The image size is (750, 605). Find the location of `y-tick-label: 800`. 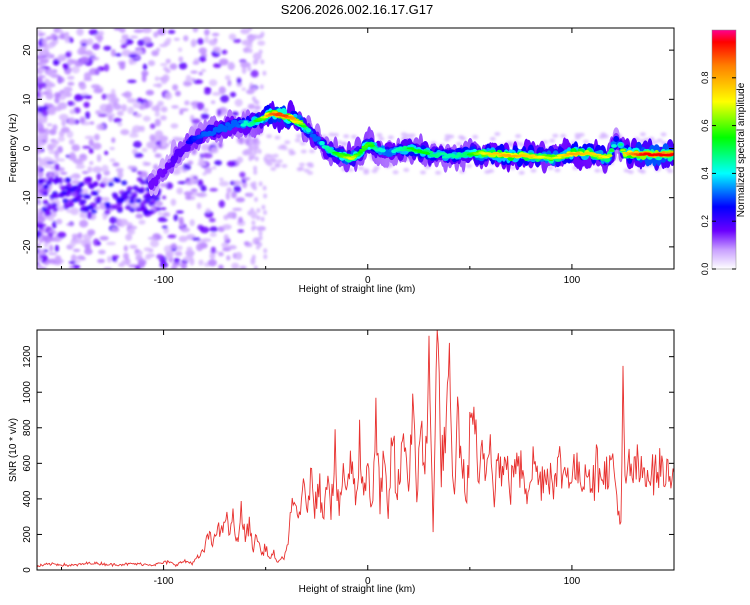

y-tick-label: 800 is located at coordinates (27, 427).